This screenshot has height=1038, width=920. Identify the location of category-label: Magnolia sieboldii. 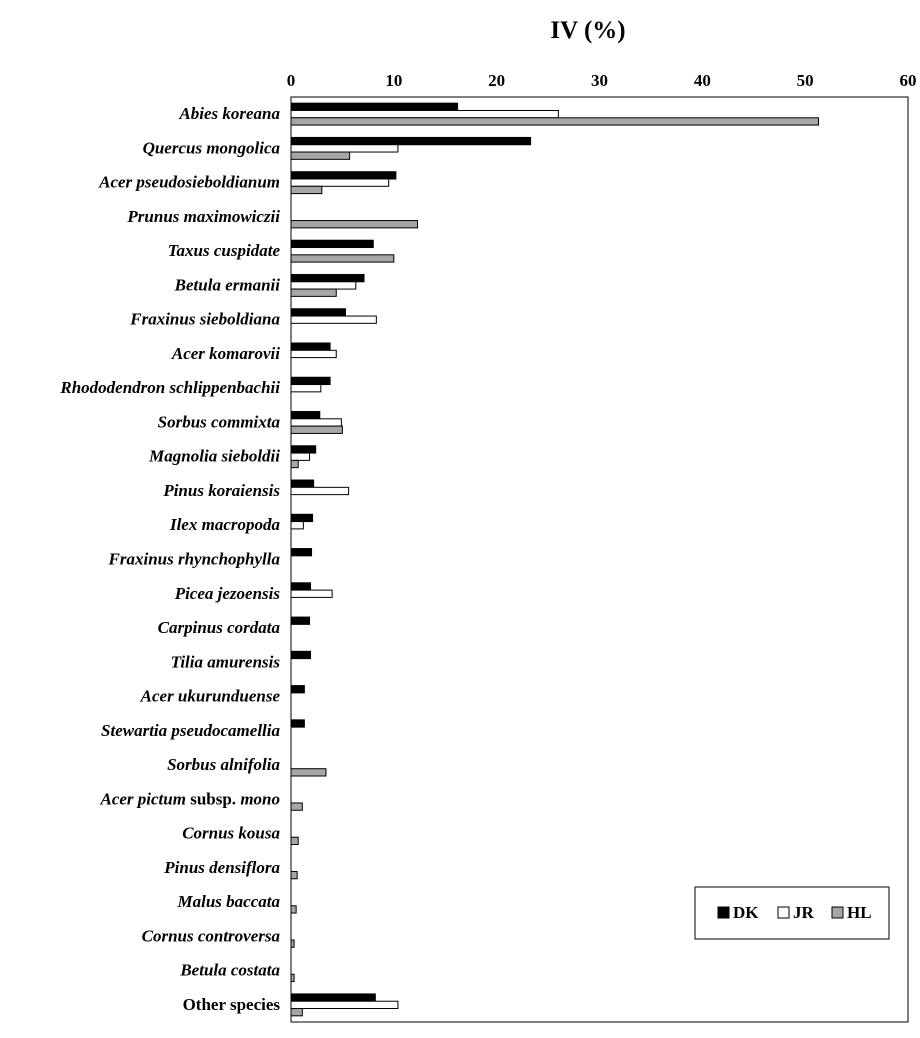
(214, 456).